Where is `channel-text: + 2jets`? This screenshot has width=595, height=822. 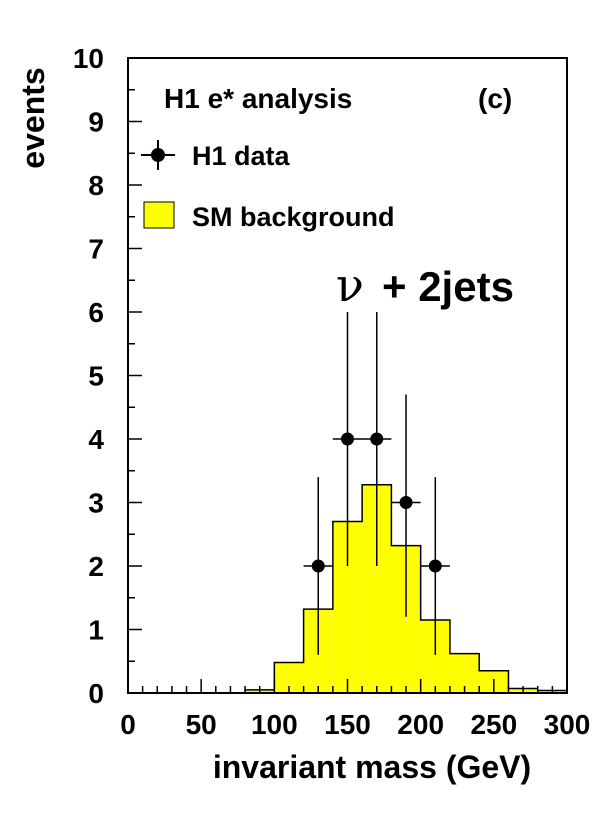 channel-text: + 2jets is located at coordinates (448, 286).